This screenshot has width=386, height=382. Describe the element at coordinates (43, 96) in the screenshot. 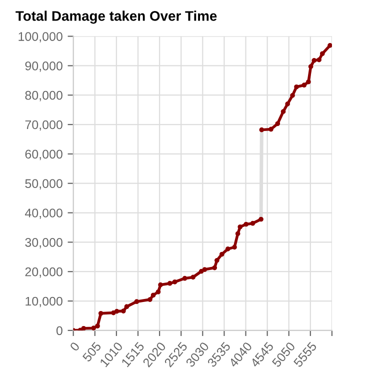

I see `y-tick-label: 80,000` at that location.